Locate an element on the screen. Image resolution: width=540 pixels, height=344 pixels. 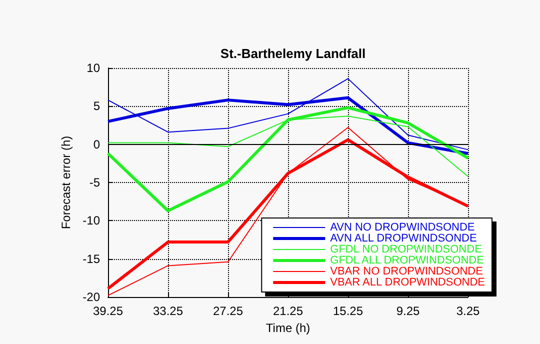
legend-label: AVN ALL DROPWINDSONDE is located at coordinates (403, 238).